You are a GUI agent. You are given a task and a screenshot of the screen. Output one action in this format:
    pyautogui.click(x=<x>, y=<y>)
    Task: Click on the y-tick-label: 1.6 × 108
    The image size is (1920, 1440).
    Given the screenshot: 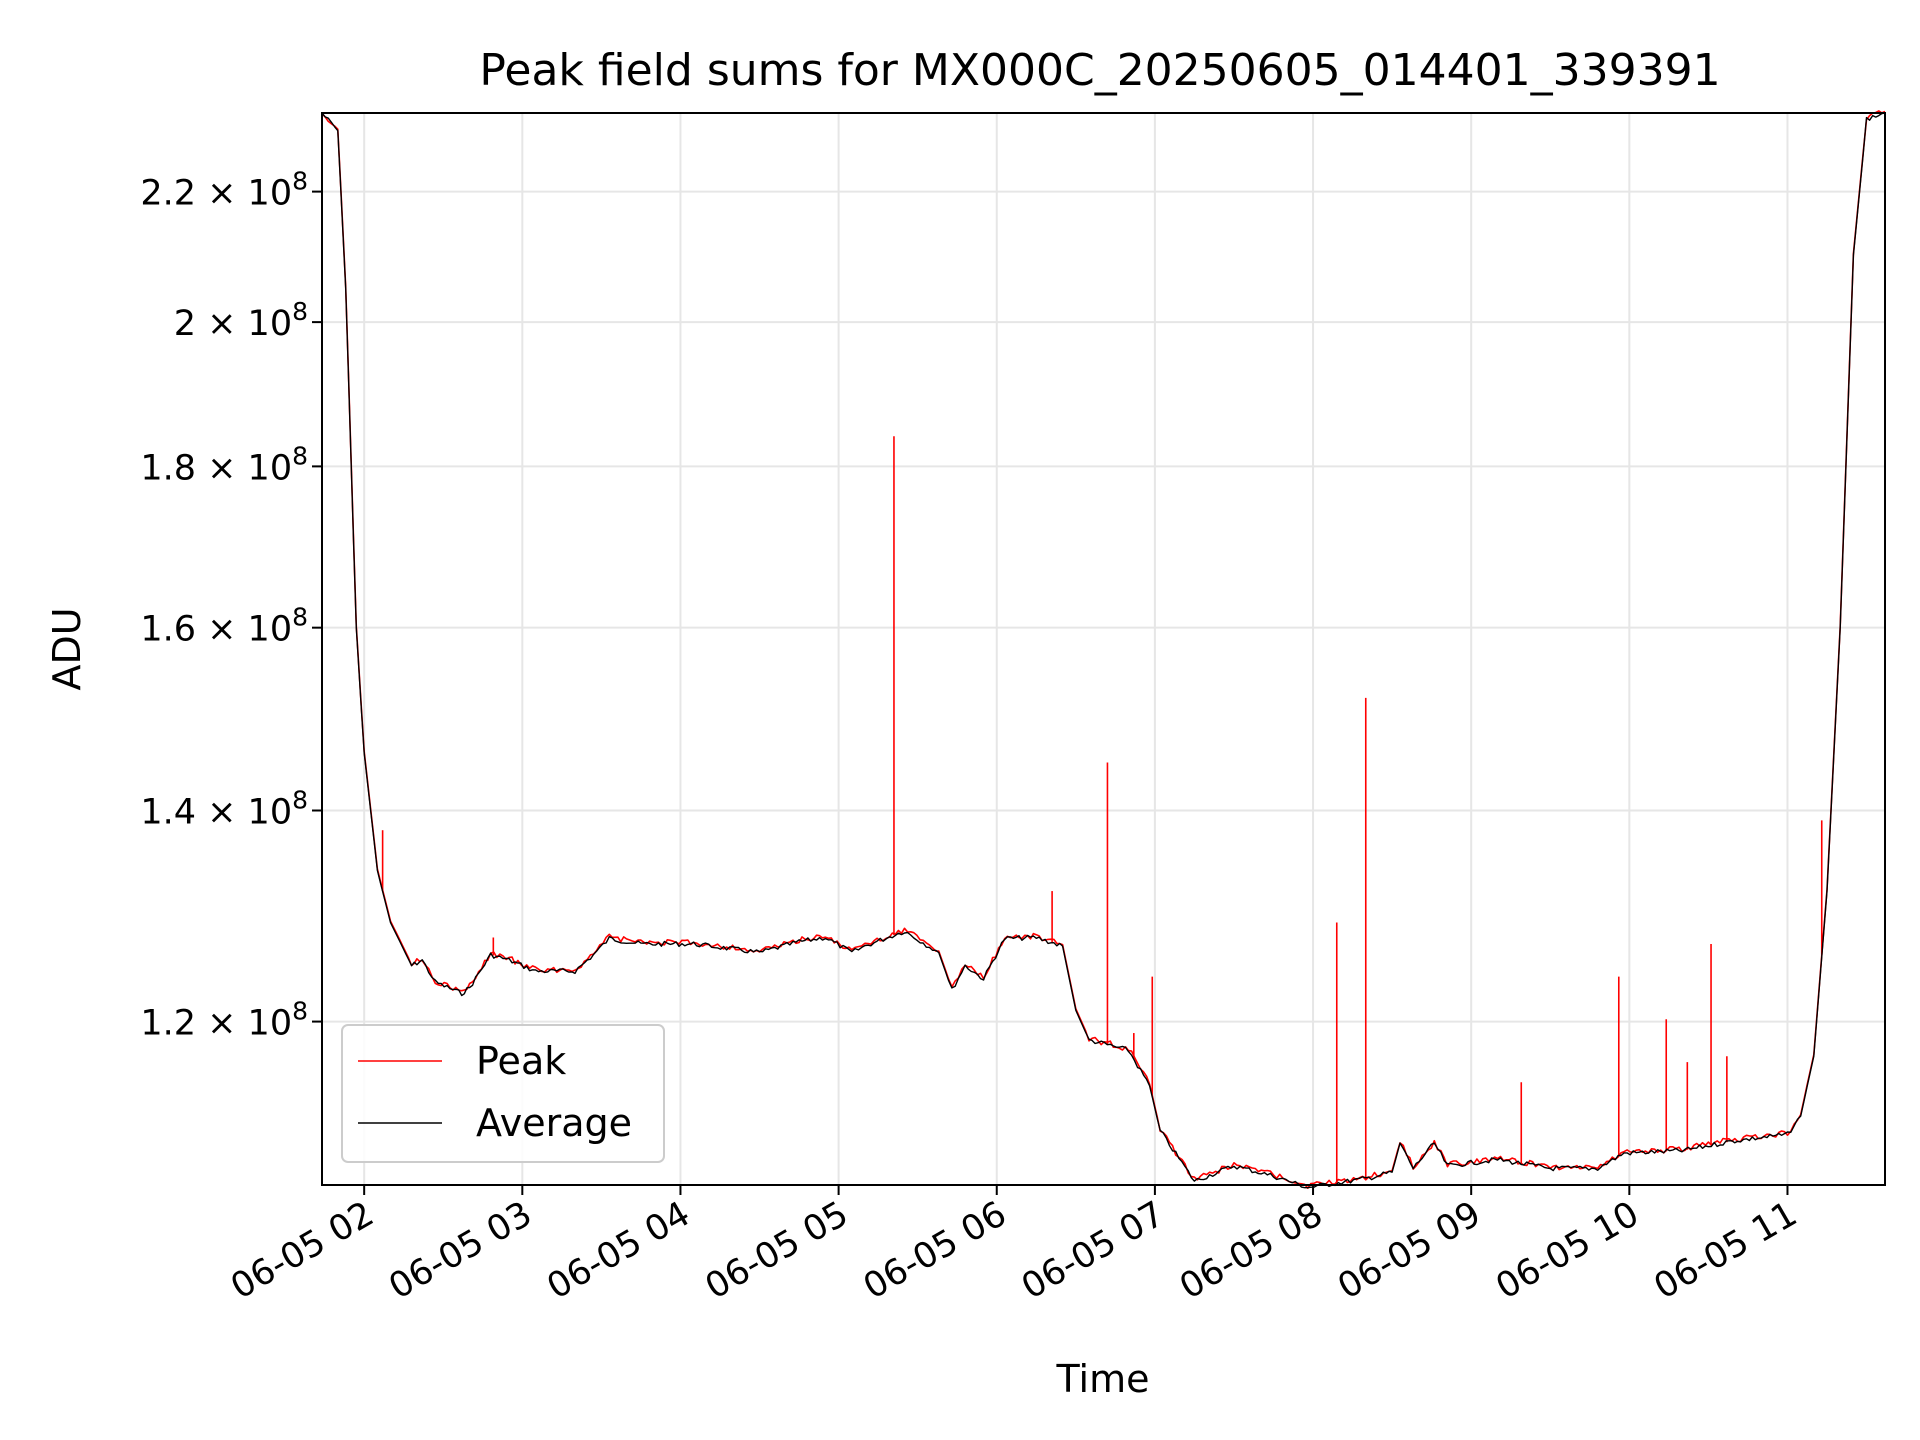 What is the action you would take?
    pyautogui.click(x=224, y=626)
    